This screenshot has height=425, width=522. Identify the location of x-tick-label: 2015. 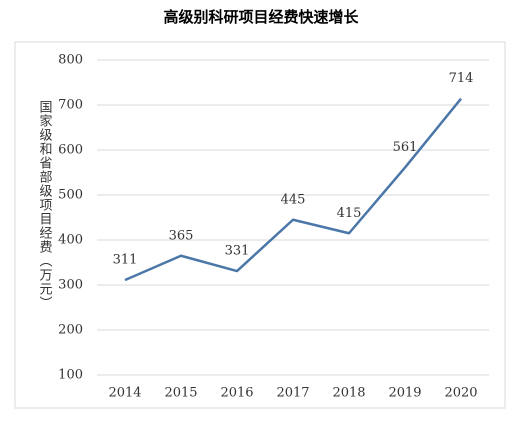
(180, 393).